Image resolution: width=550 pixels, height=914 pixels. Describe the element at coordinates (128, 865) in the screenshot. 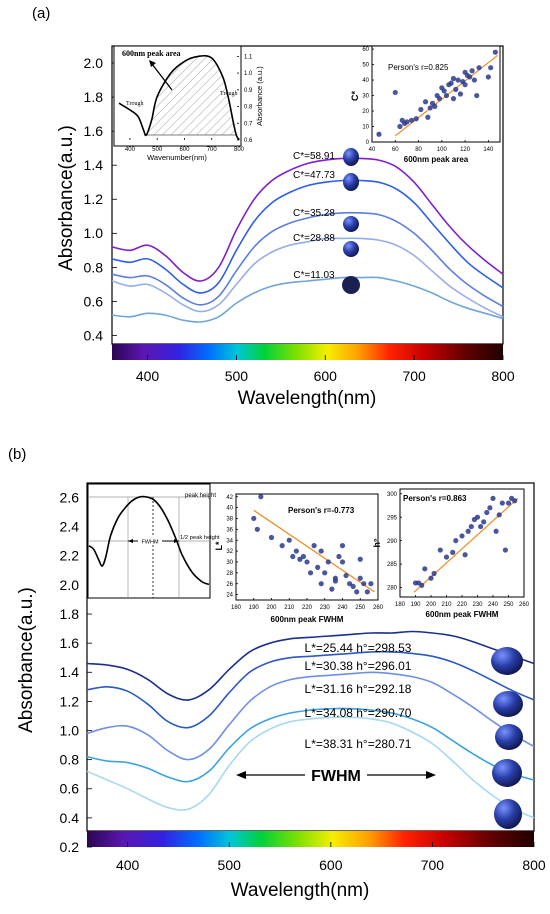

I see `x-tick-label: 400` at that location.